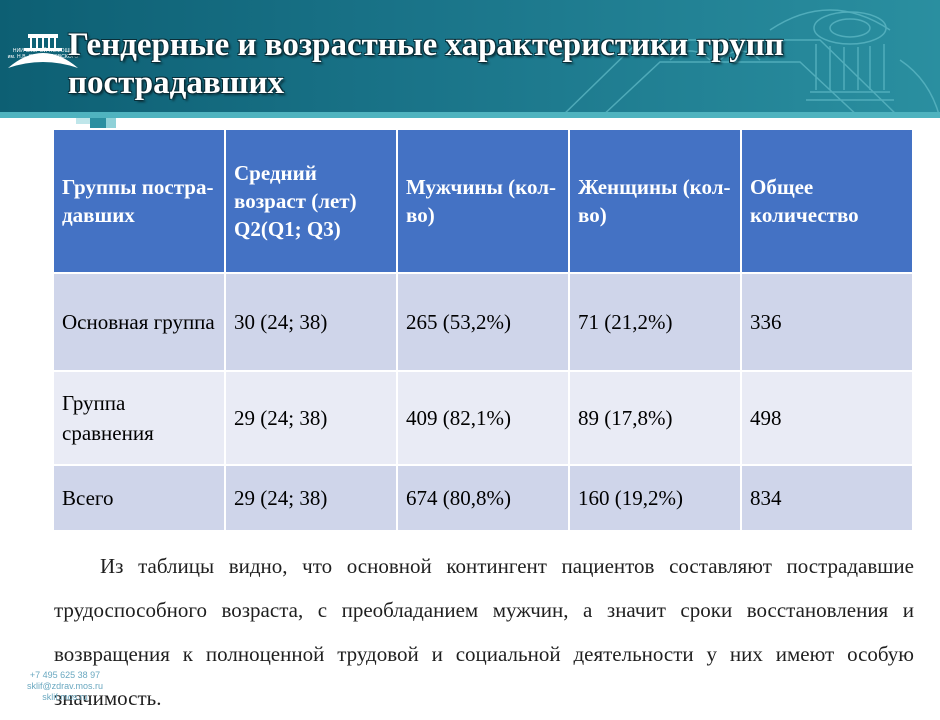 The width and height of the screenshot is (940, 720). Describe the element at coordinates (139, 498) in the screenshot. I see `cell-group: Всего` at that location.